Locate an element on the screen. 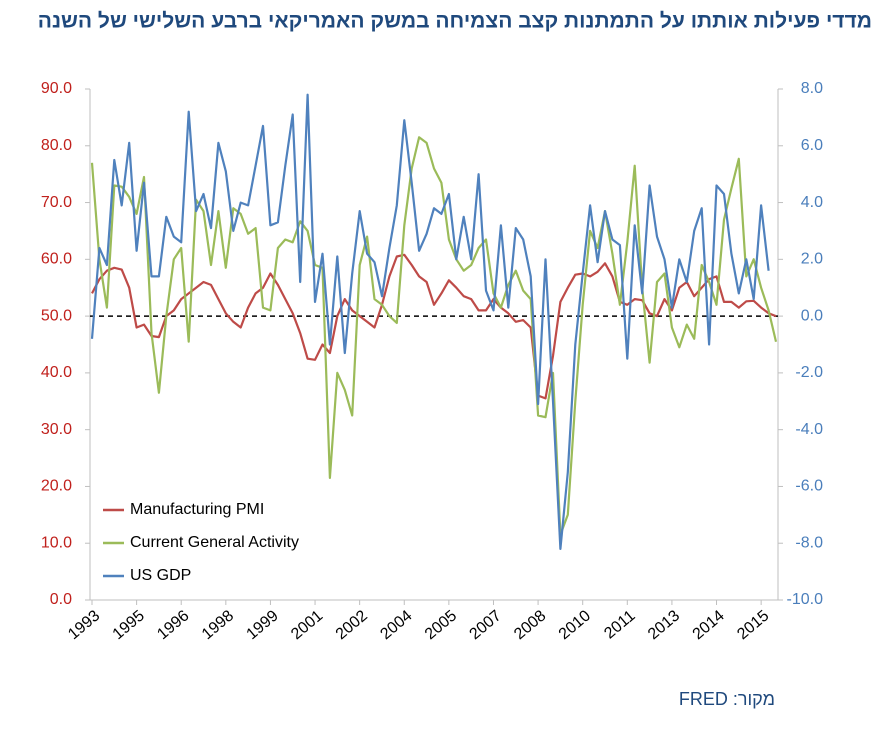 Image resolution: width=885 pixels, height=730 pixels. x-tick-label: 2005 is located at coordinates (441, 625).